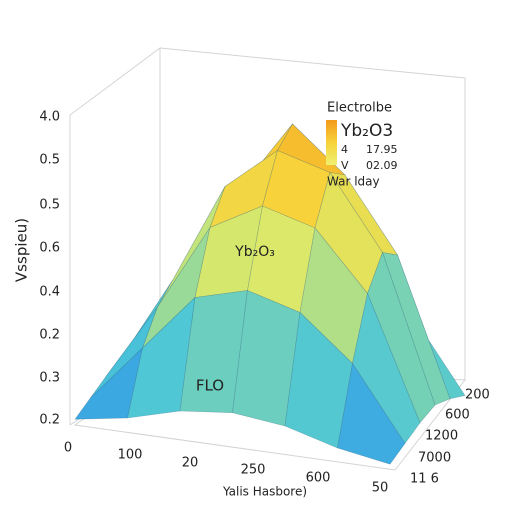 The height and width of the screenshot is (512, 512). Describe the element at coordinates (318, 478) in the screenshot. I see `x-tick-label: 600` at that location.